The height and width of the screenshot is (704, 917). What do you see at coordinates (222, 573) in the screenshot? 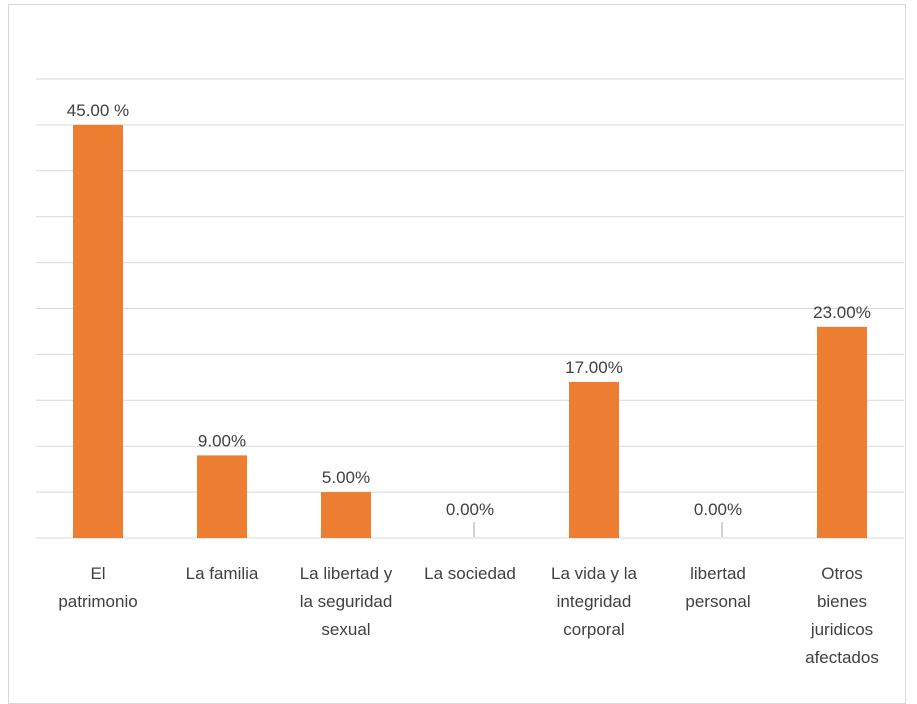
I see `category-label: La familia` at bounding box center [222, 573].